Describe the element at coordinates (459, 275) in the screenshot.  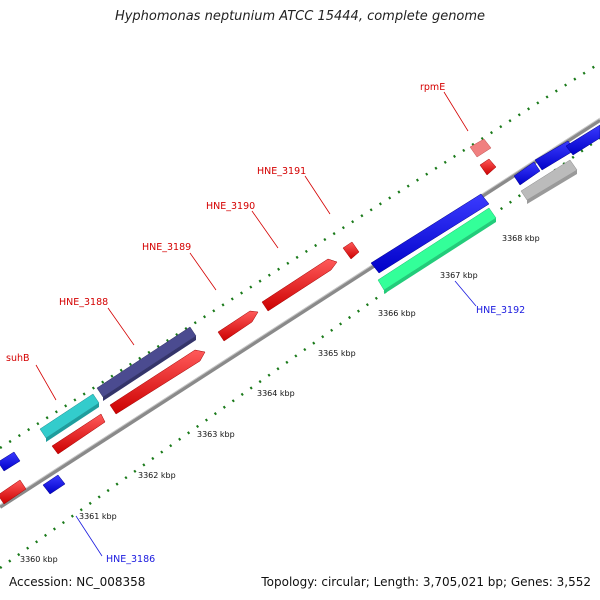
I see `tick-label: 3367 kbp` at that location.